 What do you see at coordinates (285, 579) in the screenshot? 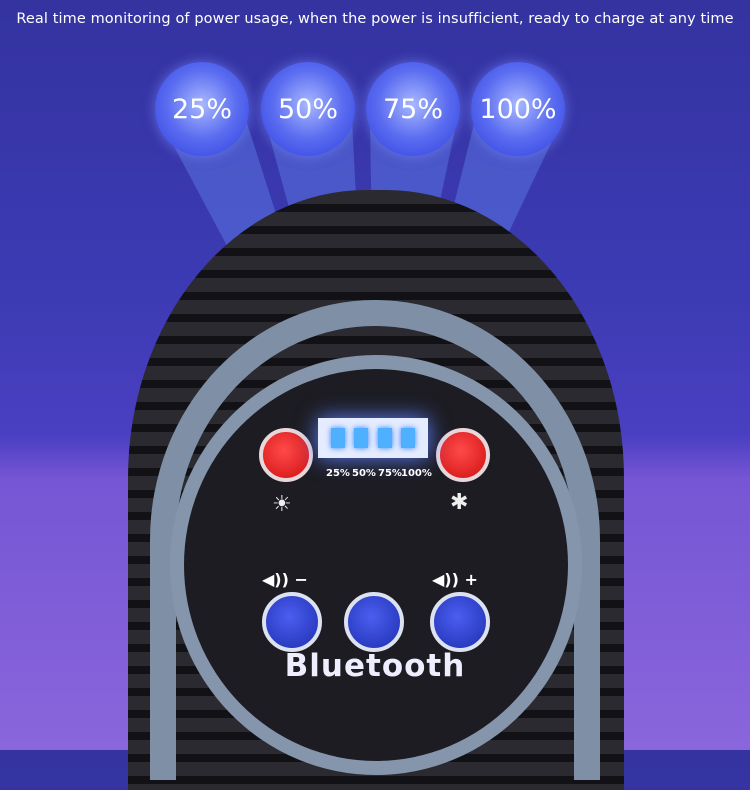
I see `volume-down-label: ◀)) −` at bounding box center [285, 579].